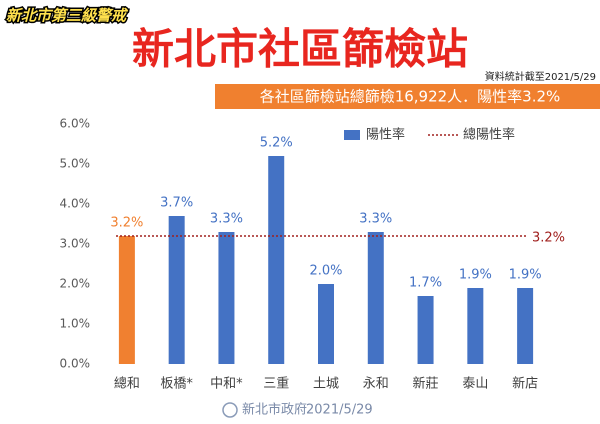 This screenshot has height=424, width=600. Describe the element at coordinates (385, 135) in the screenshot. I see `legend-label: 陽性率` at that location.